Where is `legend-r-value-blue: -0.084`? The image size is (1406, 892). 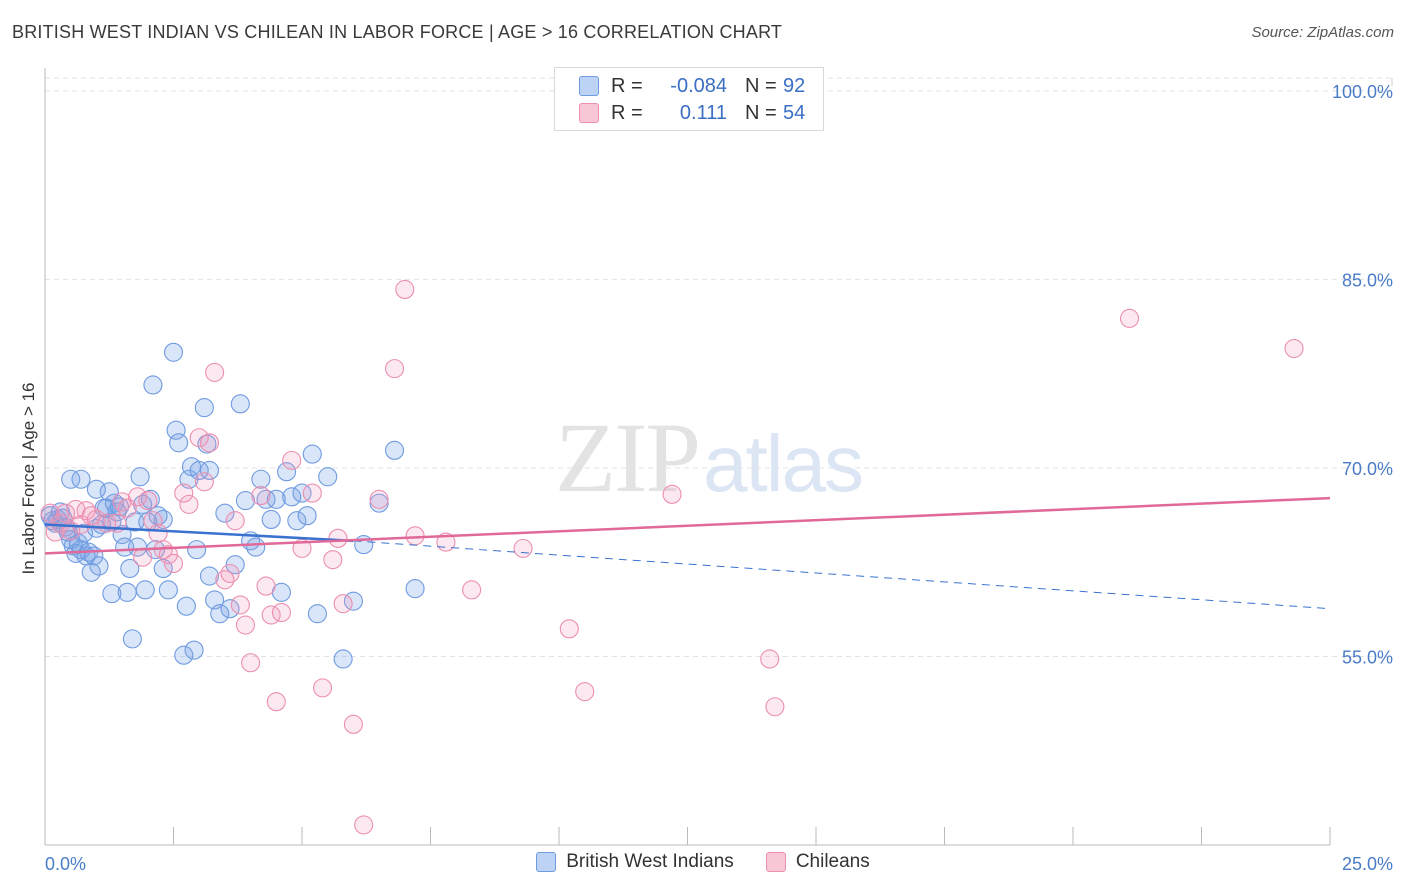
legend-r-value-blue: -0.084 is located at coordinates (698, 85).